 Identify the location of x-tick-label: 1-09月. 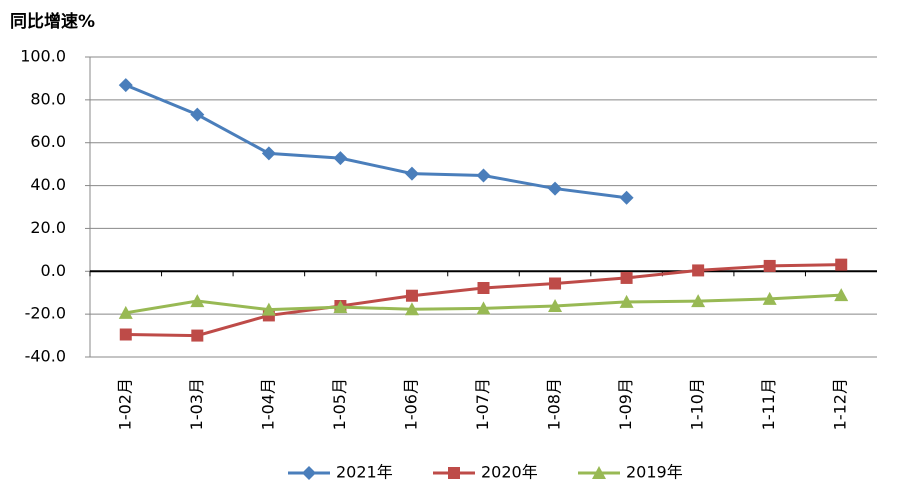
(625, 404).